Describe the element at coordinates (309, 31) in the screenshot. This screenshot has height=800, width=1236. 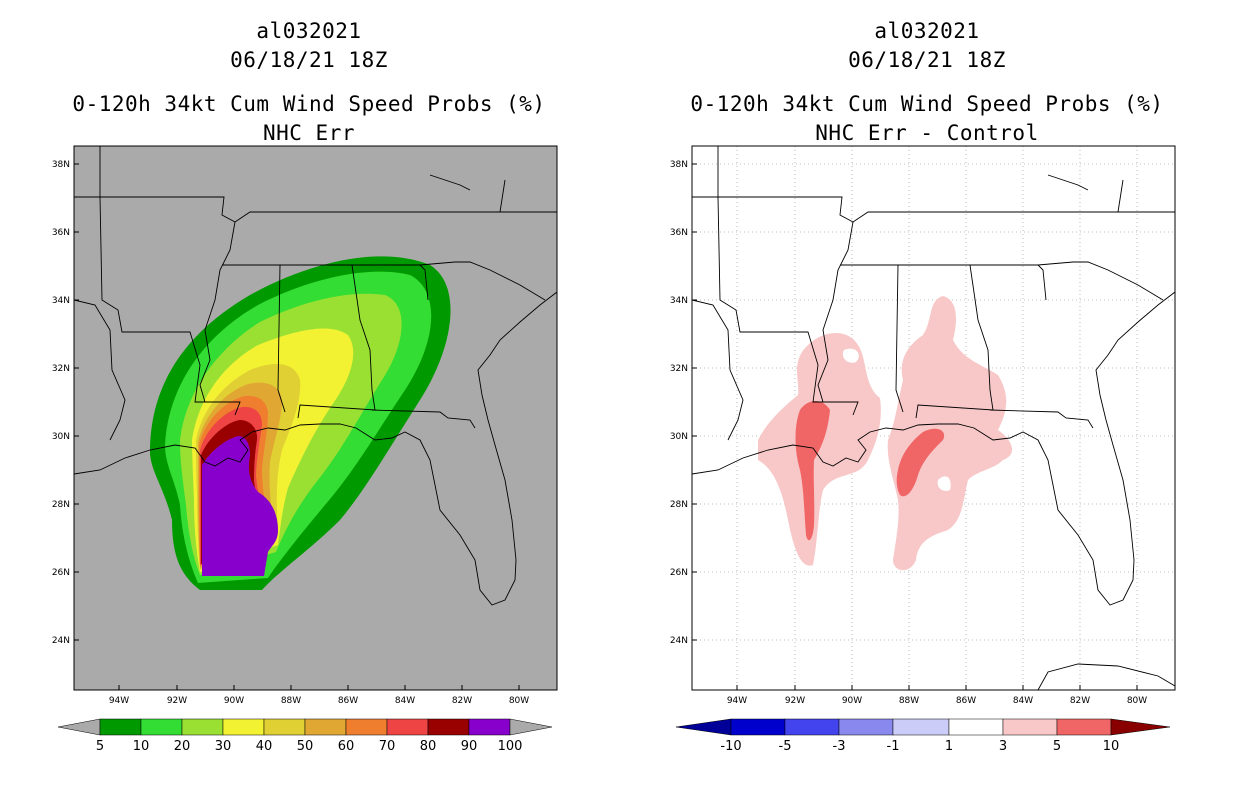
I see `storm-id: al032021` at that location.